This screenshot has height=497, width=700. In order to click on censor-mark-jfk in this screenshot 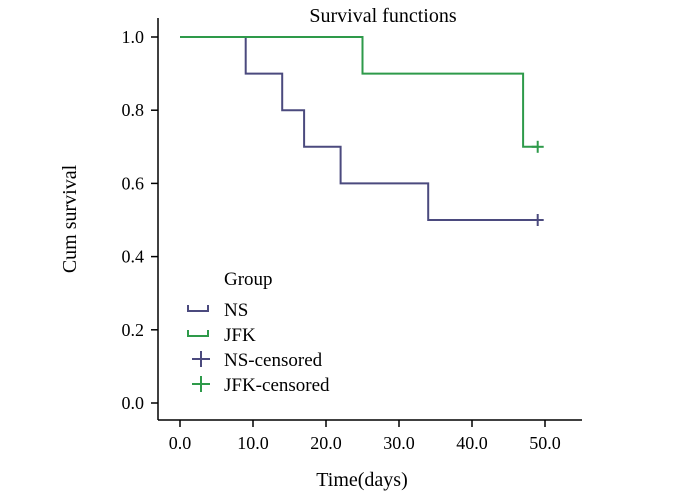, I will do `click(537, 146)`.